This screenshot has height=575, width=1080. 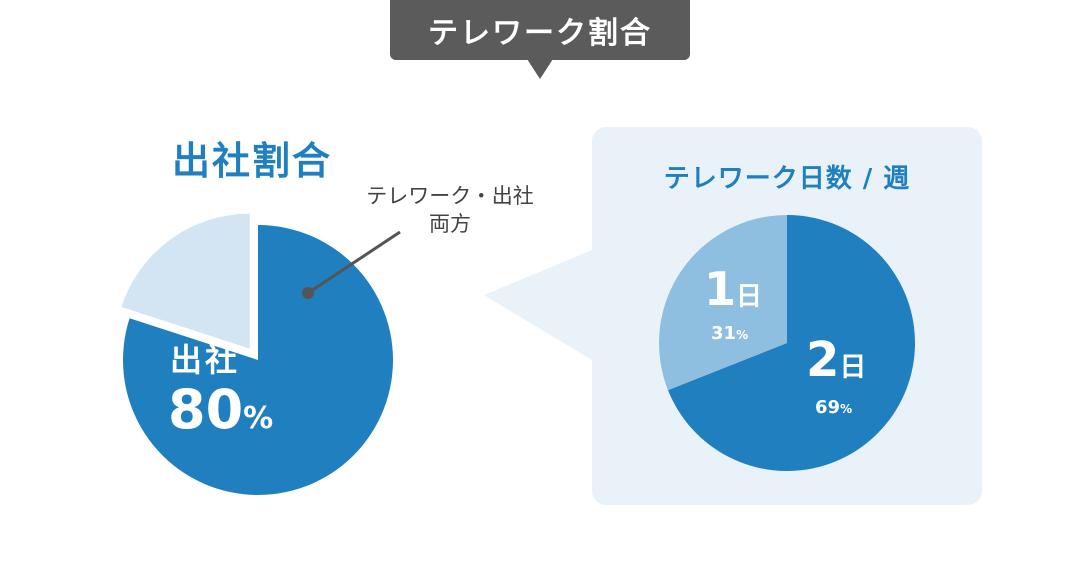 I want to click on slice-value-1day-unit: %, so click(x=742, y=335).